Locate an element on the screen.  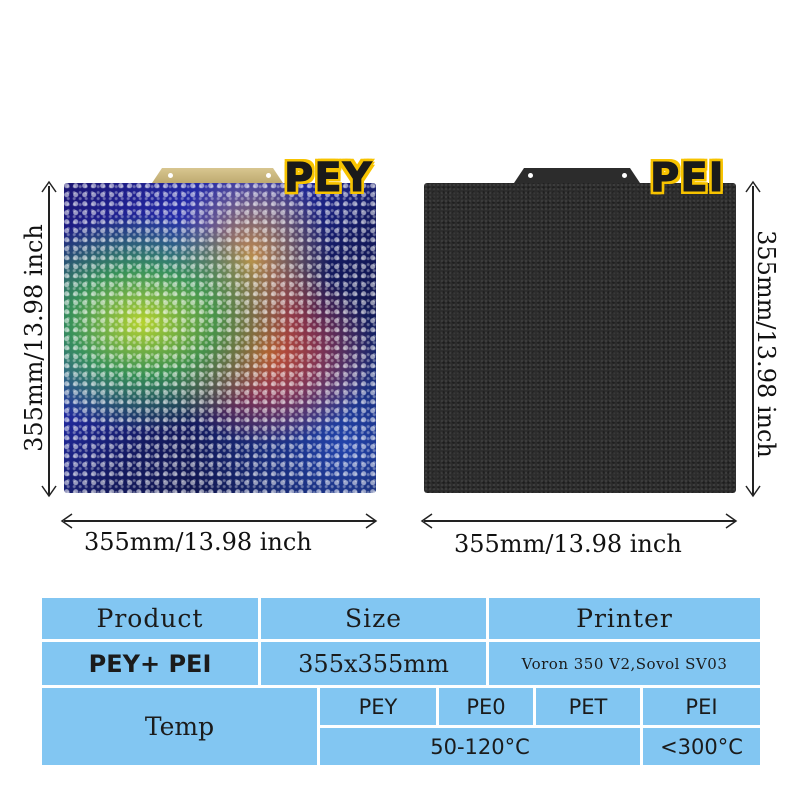
pey-badge: PEY is located at coordinates (328, 178).